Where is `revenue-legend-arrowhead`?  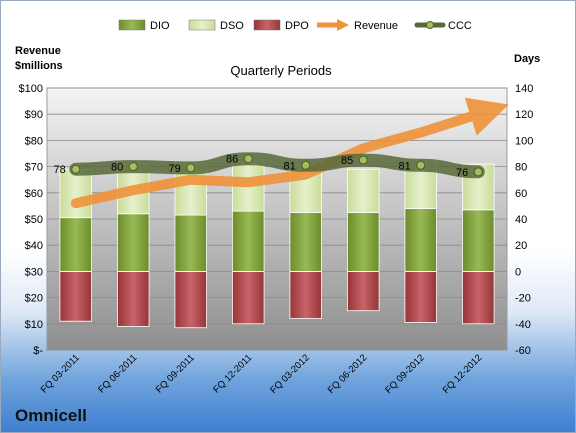 revenue-legend-arrowhead is located at coordinates (343, 25).